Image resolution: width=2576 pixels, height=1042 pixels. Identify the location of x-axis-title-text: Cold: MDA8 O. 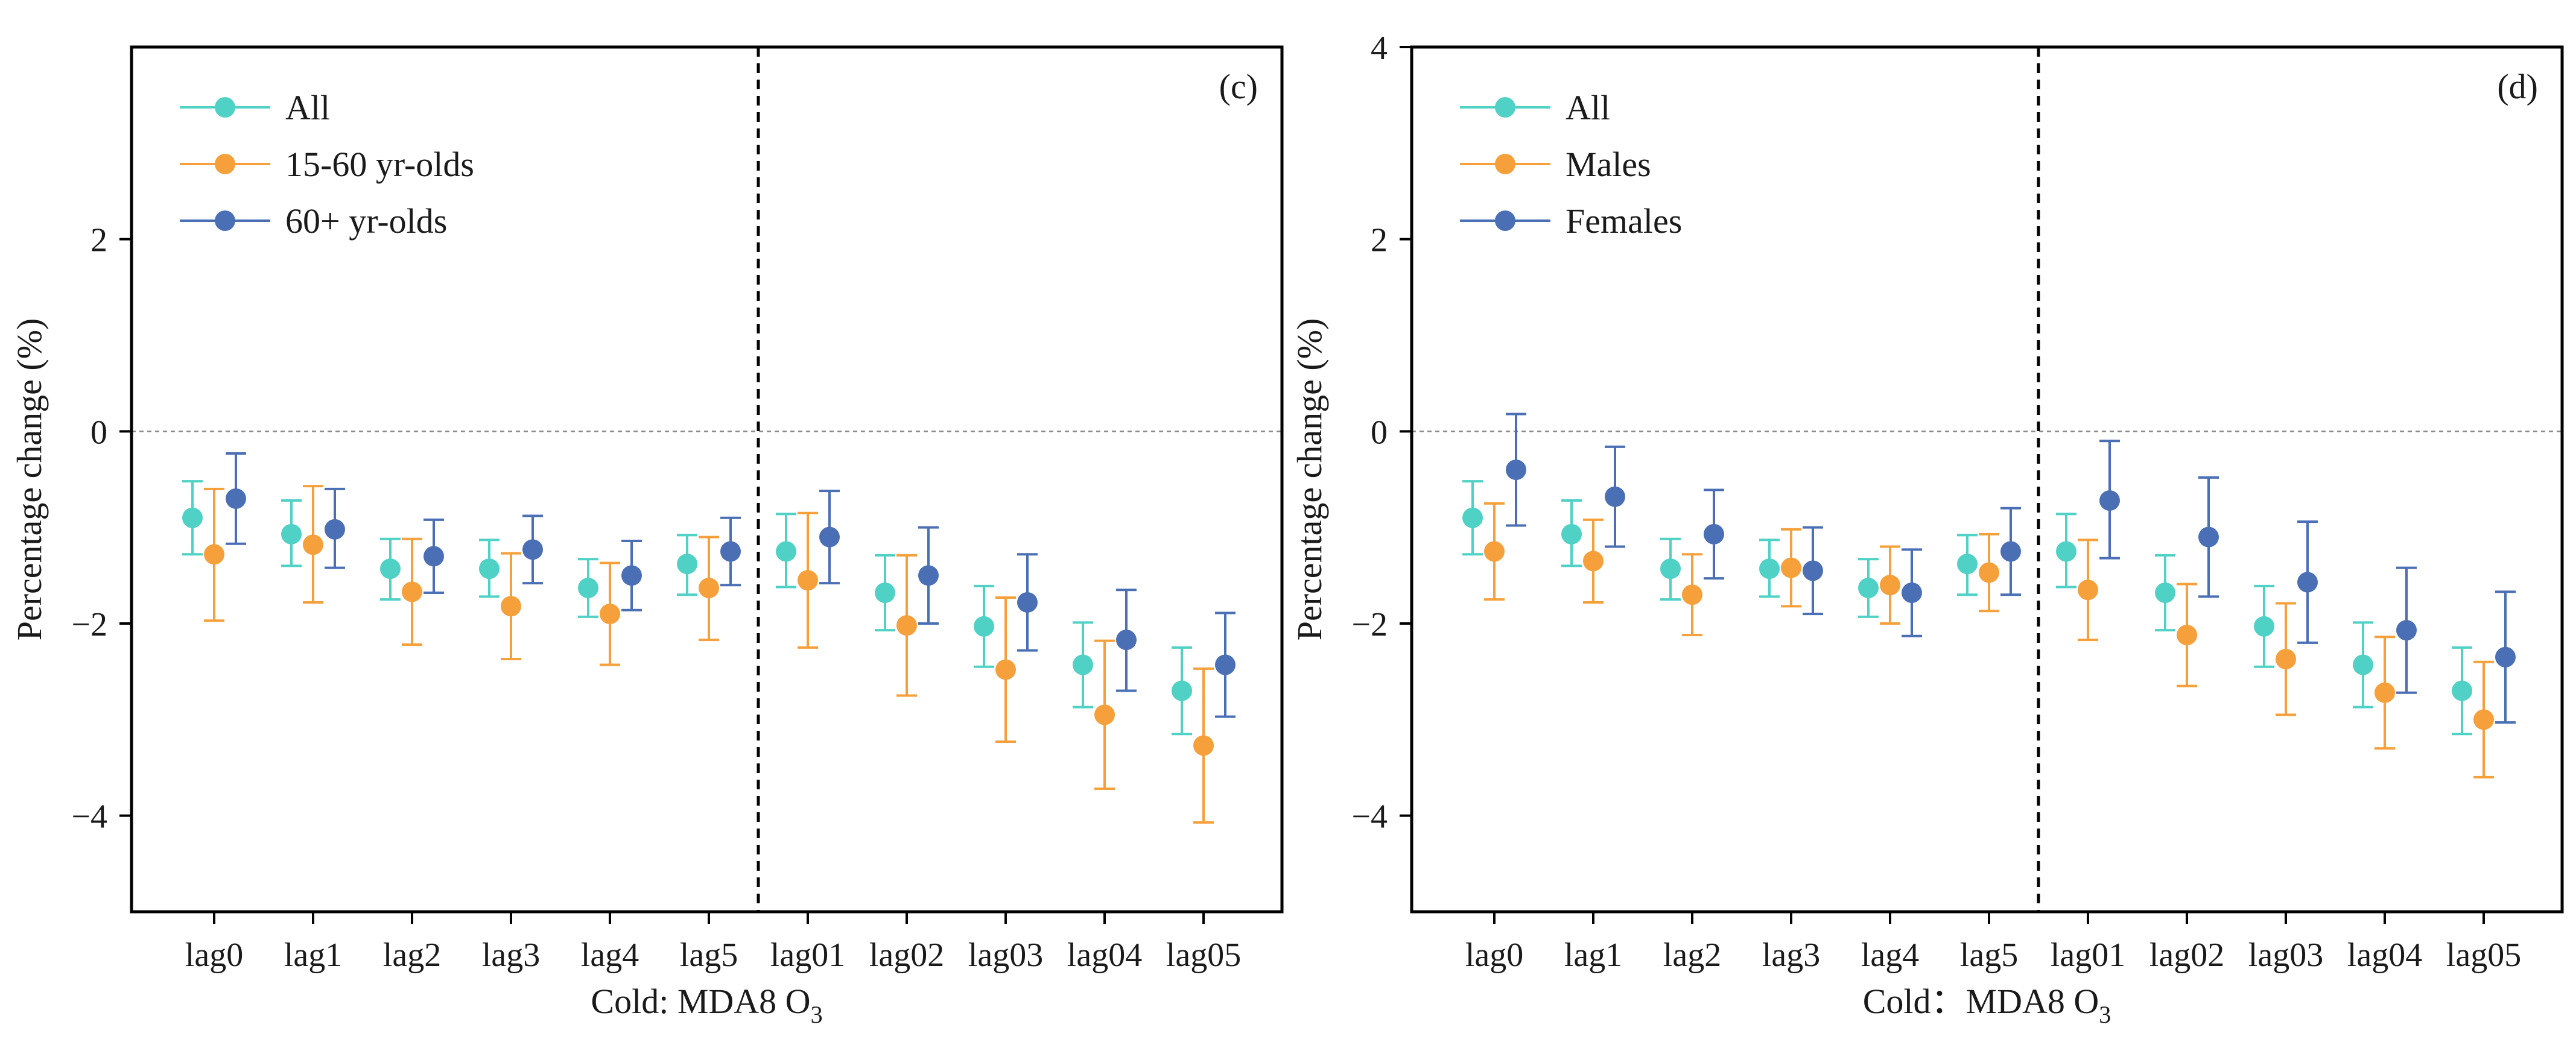
(700, 1002).